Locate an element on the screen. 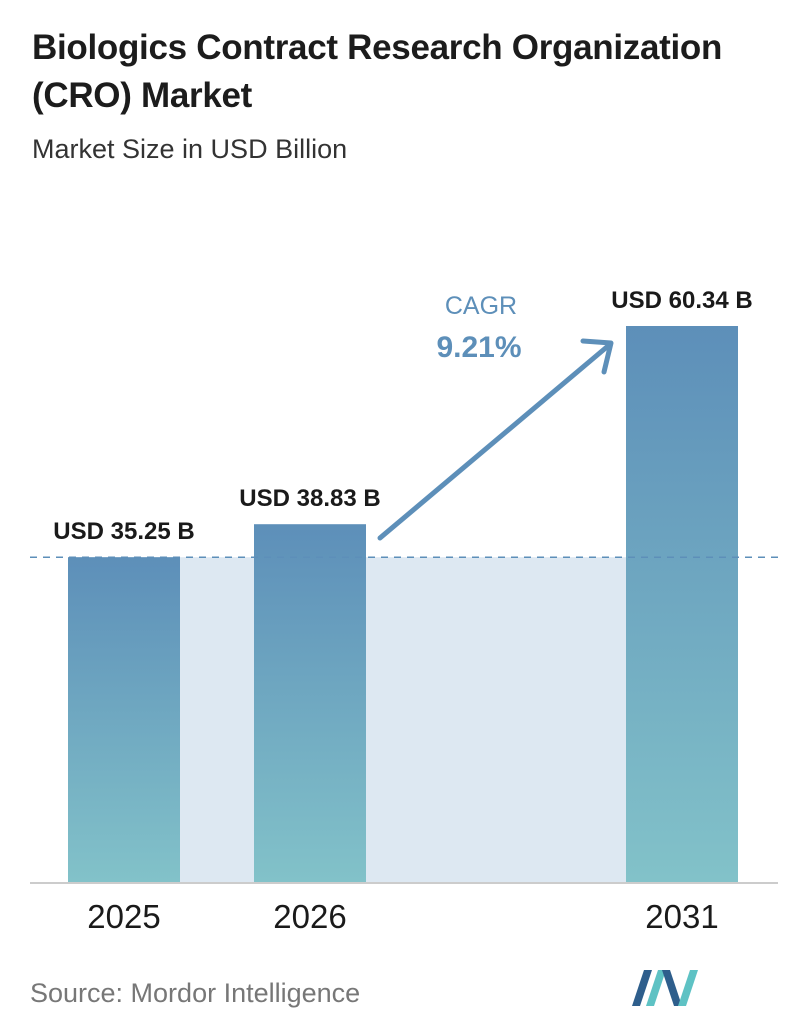 The height and width of the screenshot is (1034, 796). cagr-arrow-icon is located at coordinates (494, 442).